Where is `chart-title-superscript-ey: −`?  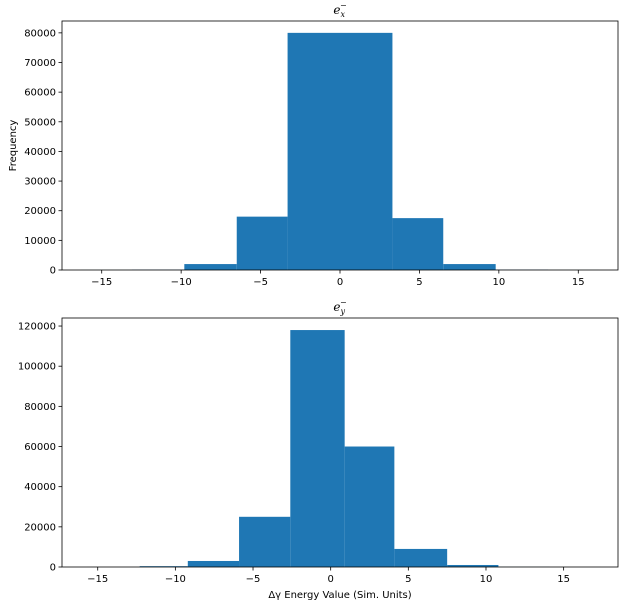 chart-title-superscript-ey: − is located at coordinates (343, 302).